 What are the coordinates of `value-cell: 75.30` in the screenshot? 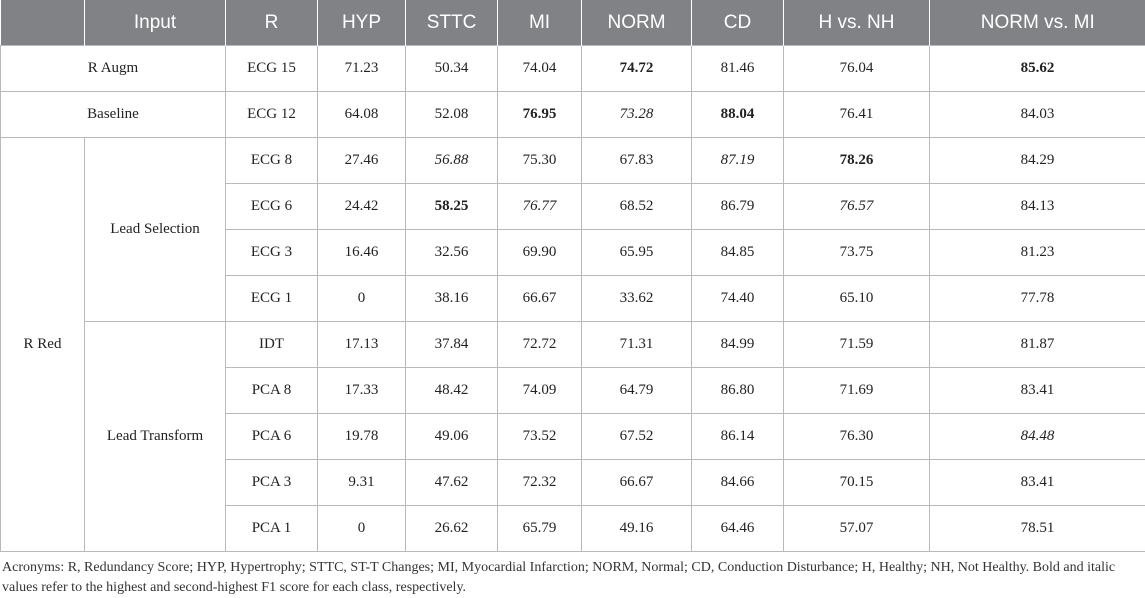 It's located at (540, 161).